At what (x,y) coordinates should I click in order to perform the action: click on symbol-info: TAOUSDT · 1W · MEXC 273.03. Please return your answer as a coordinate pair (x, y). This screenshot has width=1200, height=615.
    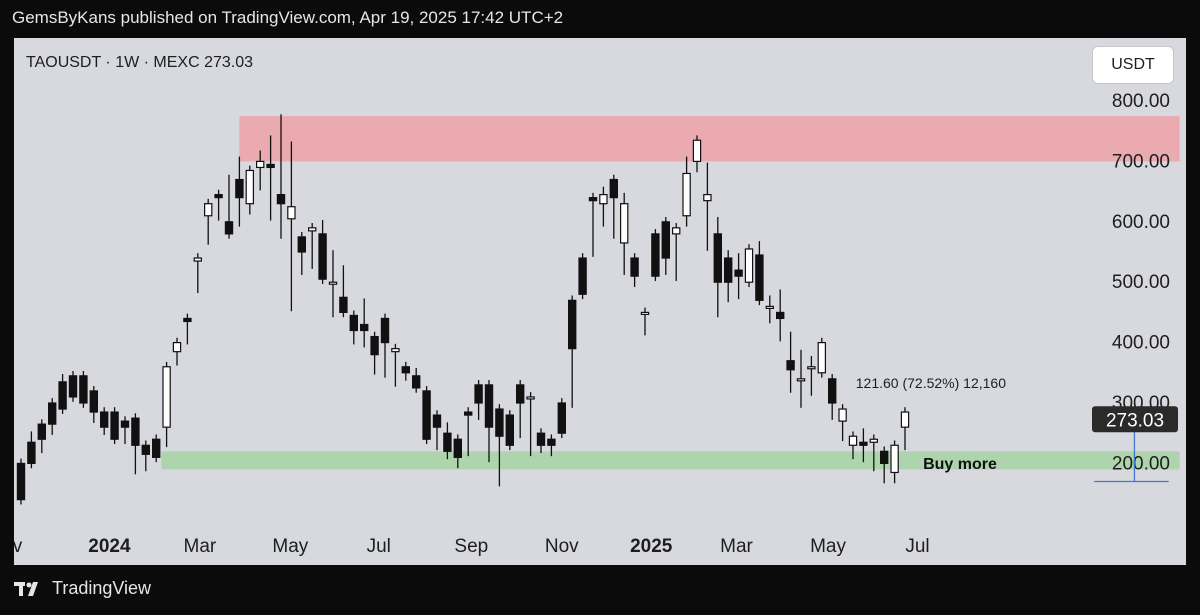
    Looking at the image, I should click on (140, 62).